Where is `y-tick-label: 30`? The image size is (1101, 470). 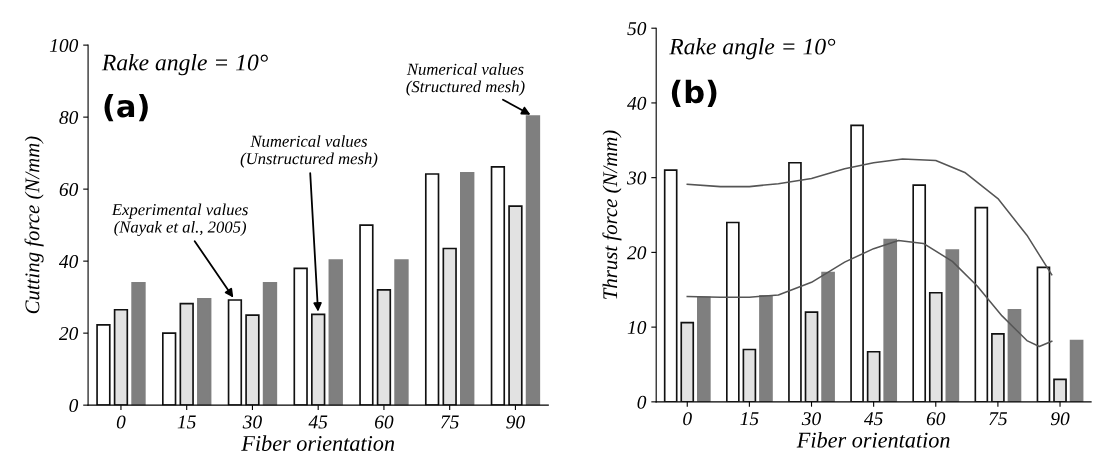
y-tick-label: 30 is located at coordinates (637, 178).